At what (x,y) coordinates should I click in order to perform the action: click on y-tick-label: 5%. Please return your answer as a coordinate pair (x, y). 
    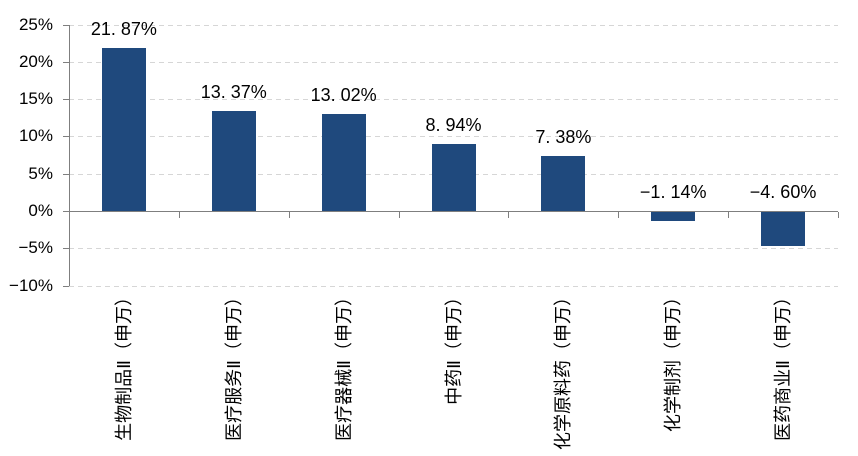
    Looking at the image, I should click on (40, 173).